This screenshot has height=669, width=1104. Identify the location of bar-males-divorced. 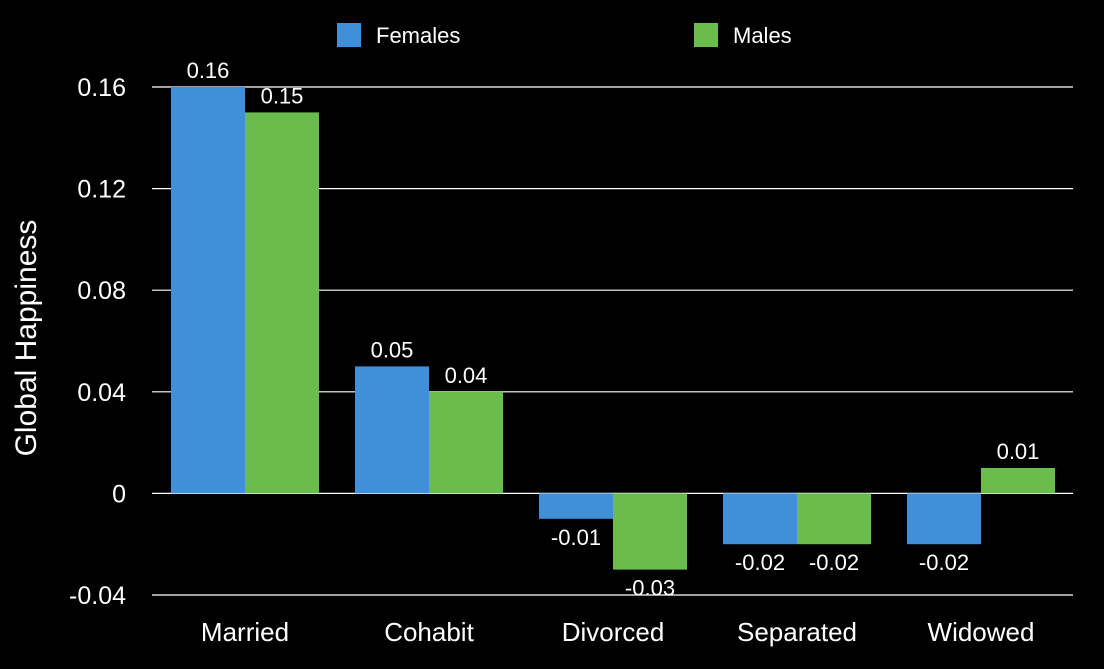
(650, 531).